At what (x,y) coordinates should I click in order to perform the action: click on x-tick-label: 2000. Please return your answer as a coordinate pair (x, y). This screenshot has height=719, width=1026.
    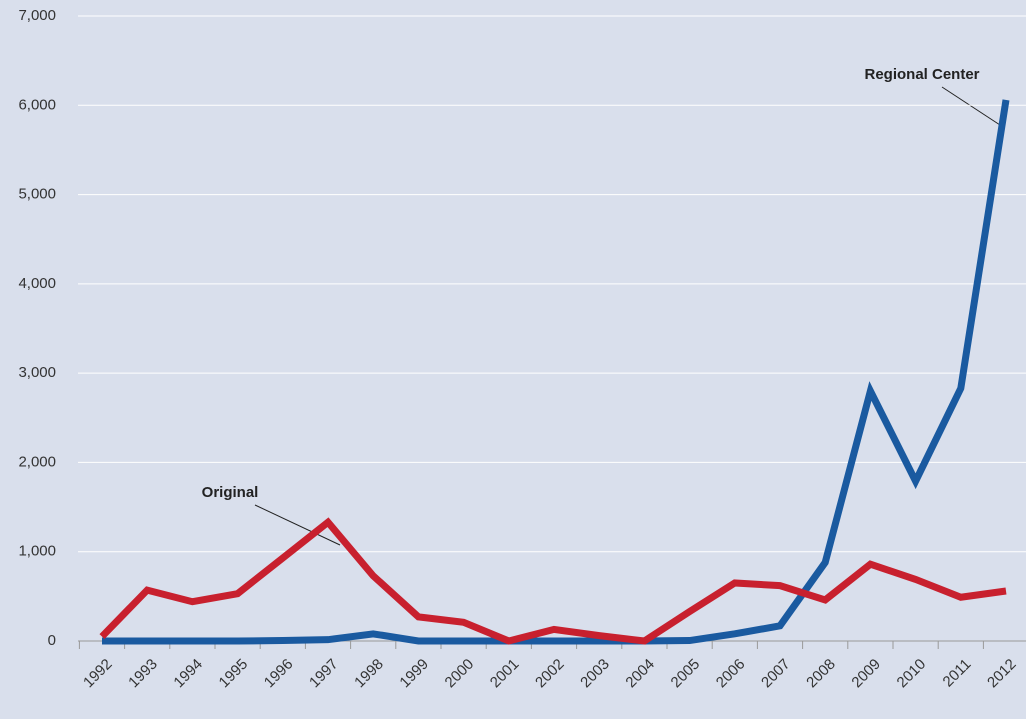
    Looking at the image, I should click on (460, 674).